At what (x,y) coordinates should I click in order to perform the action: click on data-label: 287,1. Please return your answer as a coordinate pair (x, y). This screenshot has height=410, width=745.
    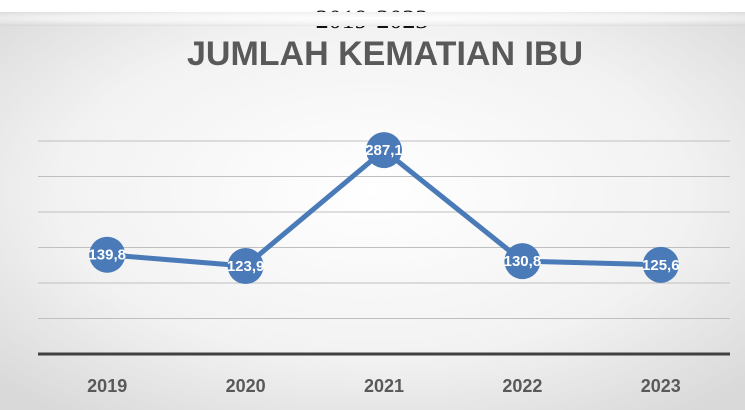
    Looking at the image, I should click on (384, 150).